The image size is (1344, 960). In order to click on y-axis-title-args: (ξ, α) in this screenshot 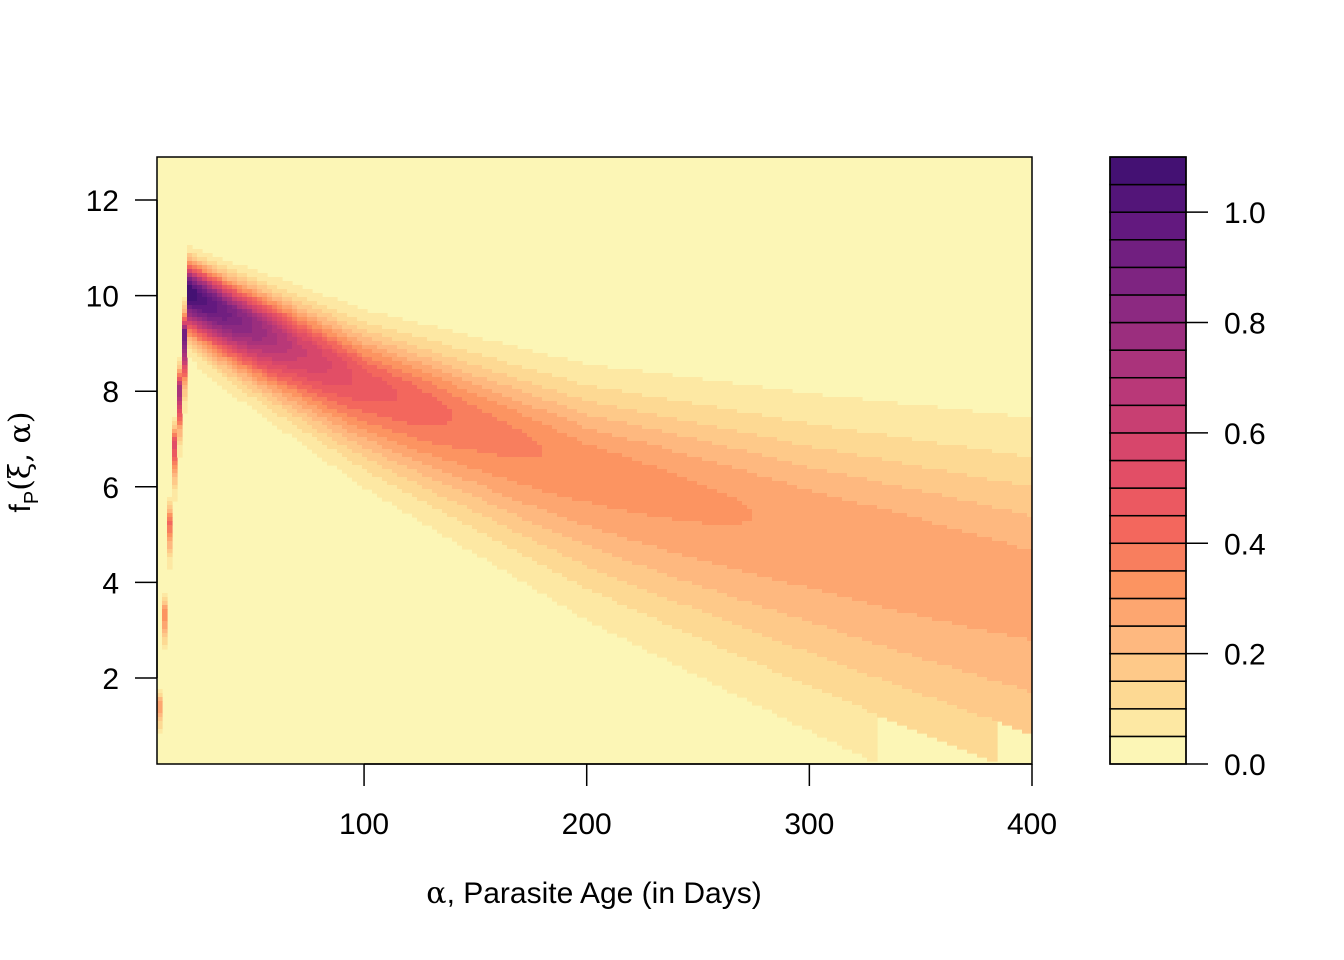, I will do `click(20, 451)`.